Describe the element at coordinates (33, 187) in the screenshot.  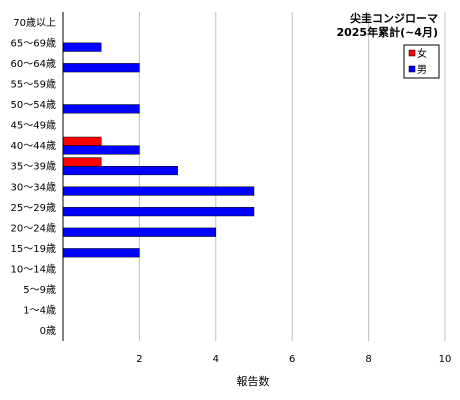
I see `y-category-label: 30～34歳` at that location.